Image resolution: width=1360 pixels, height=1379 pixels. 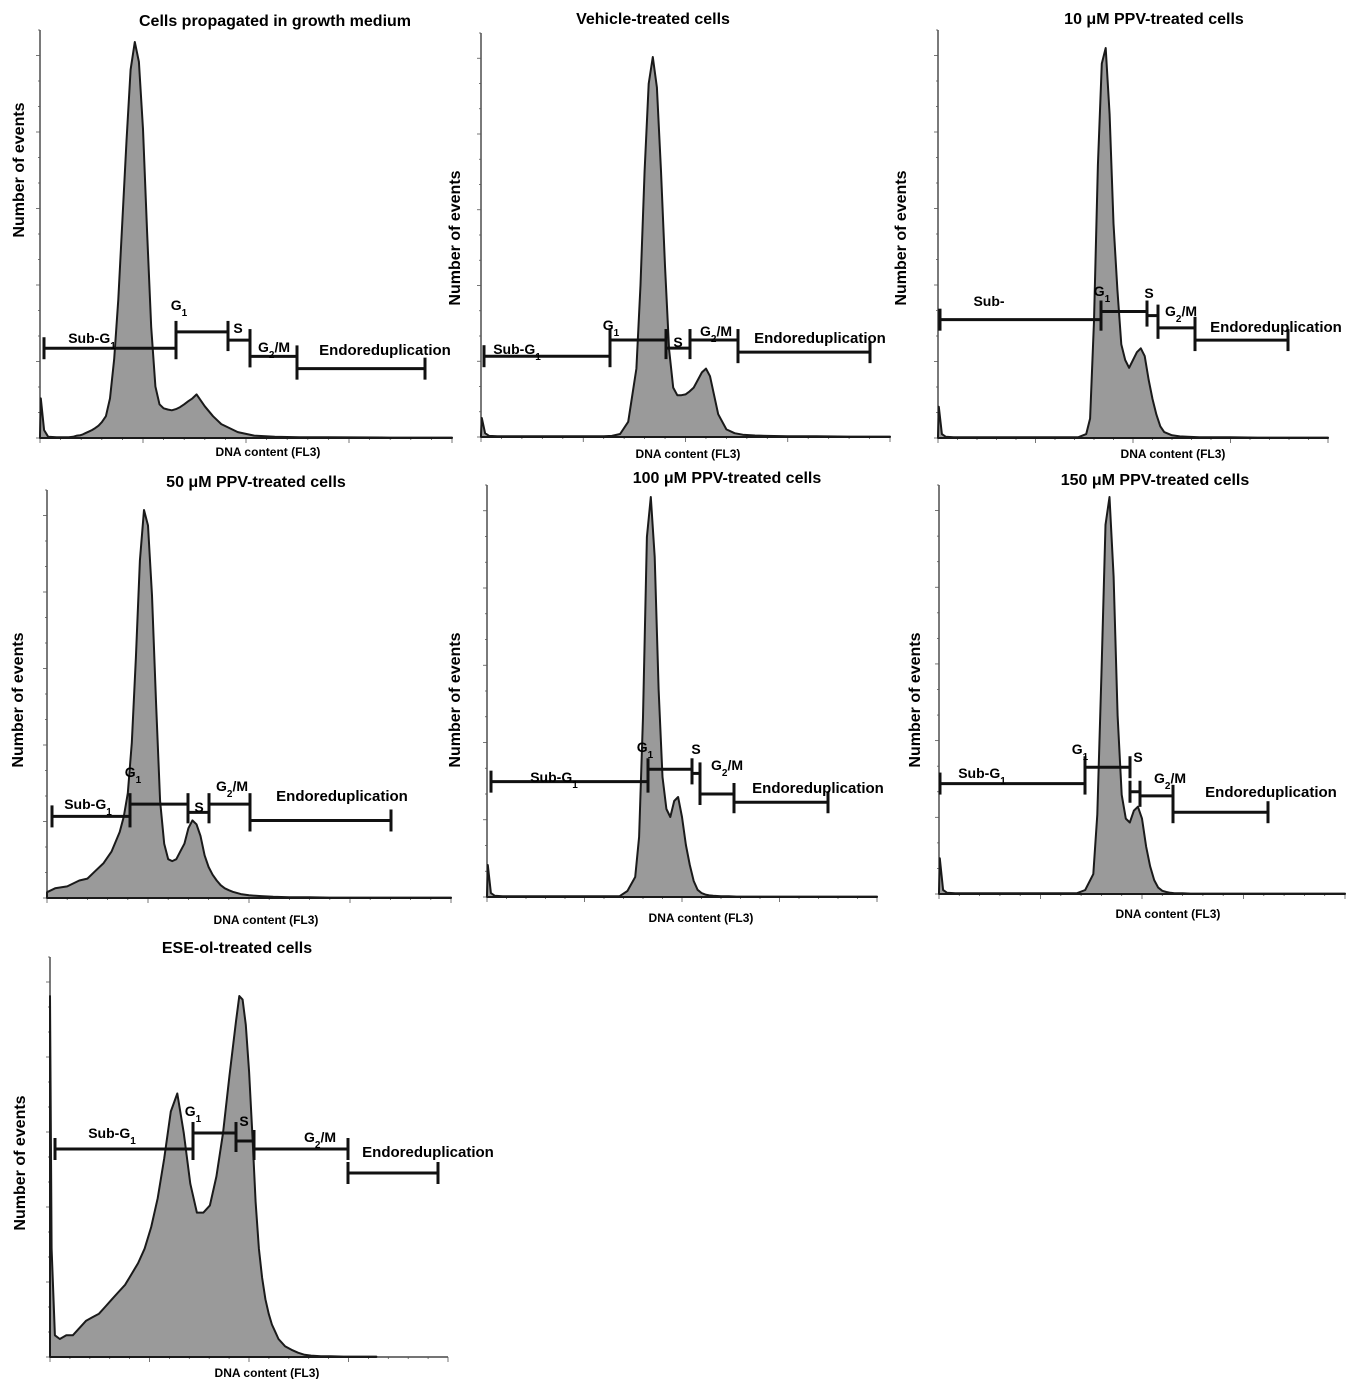 What do you see at coordinates (237, 948) in the screenshot?
I see `panel-title: ESE-ol-treated cells` at bounding box center [237, 948].